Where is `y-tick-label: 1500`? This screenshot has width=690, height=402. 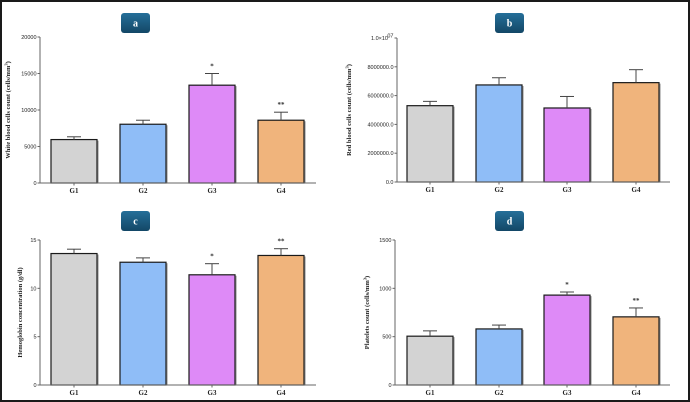 y-tick-label: 1500 is located at coordinates (385, 241).